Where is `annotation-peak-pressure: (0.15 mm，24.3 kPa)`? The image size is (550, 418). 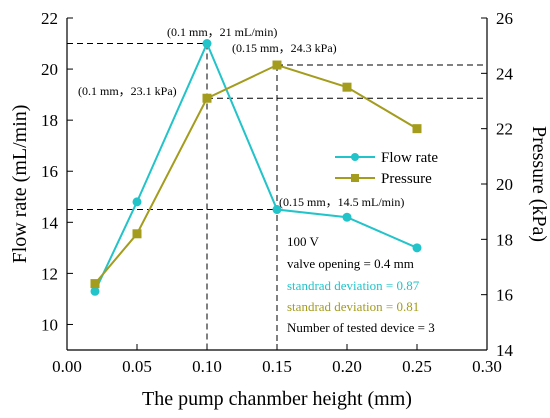
annotation-peak-pressure: (0.15 mm，24.3 kPa) is located at coordinates (284, 48).